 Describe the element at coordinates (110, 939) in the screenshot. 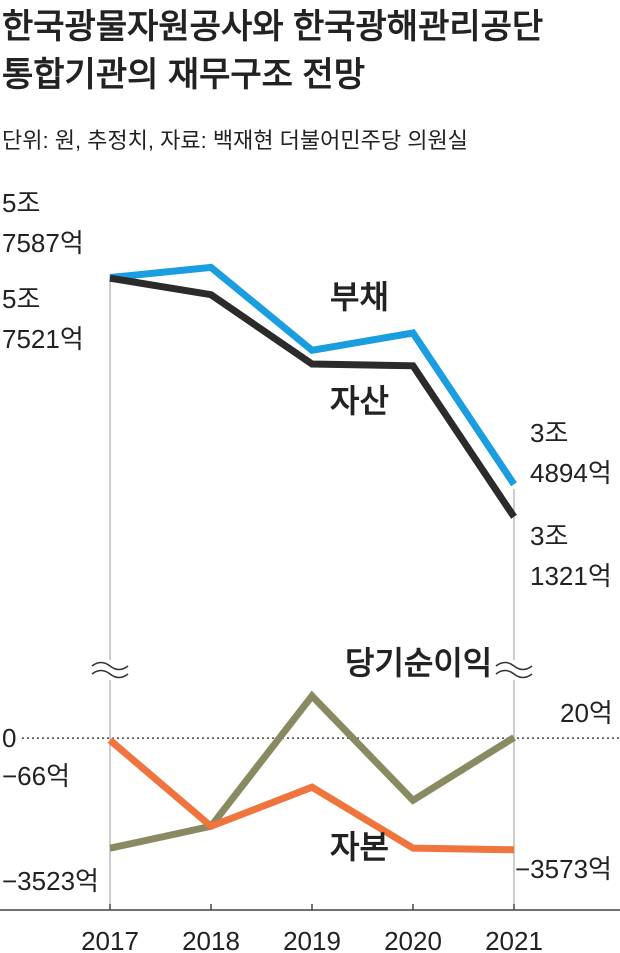

I see `x-tick-label: 2017` at that location.